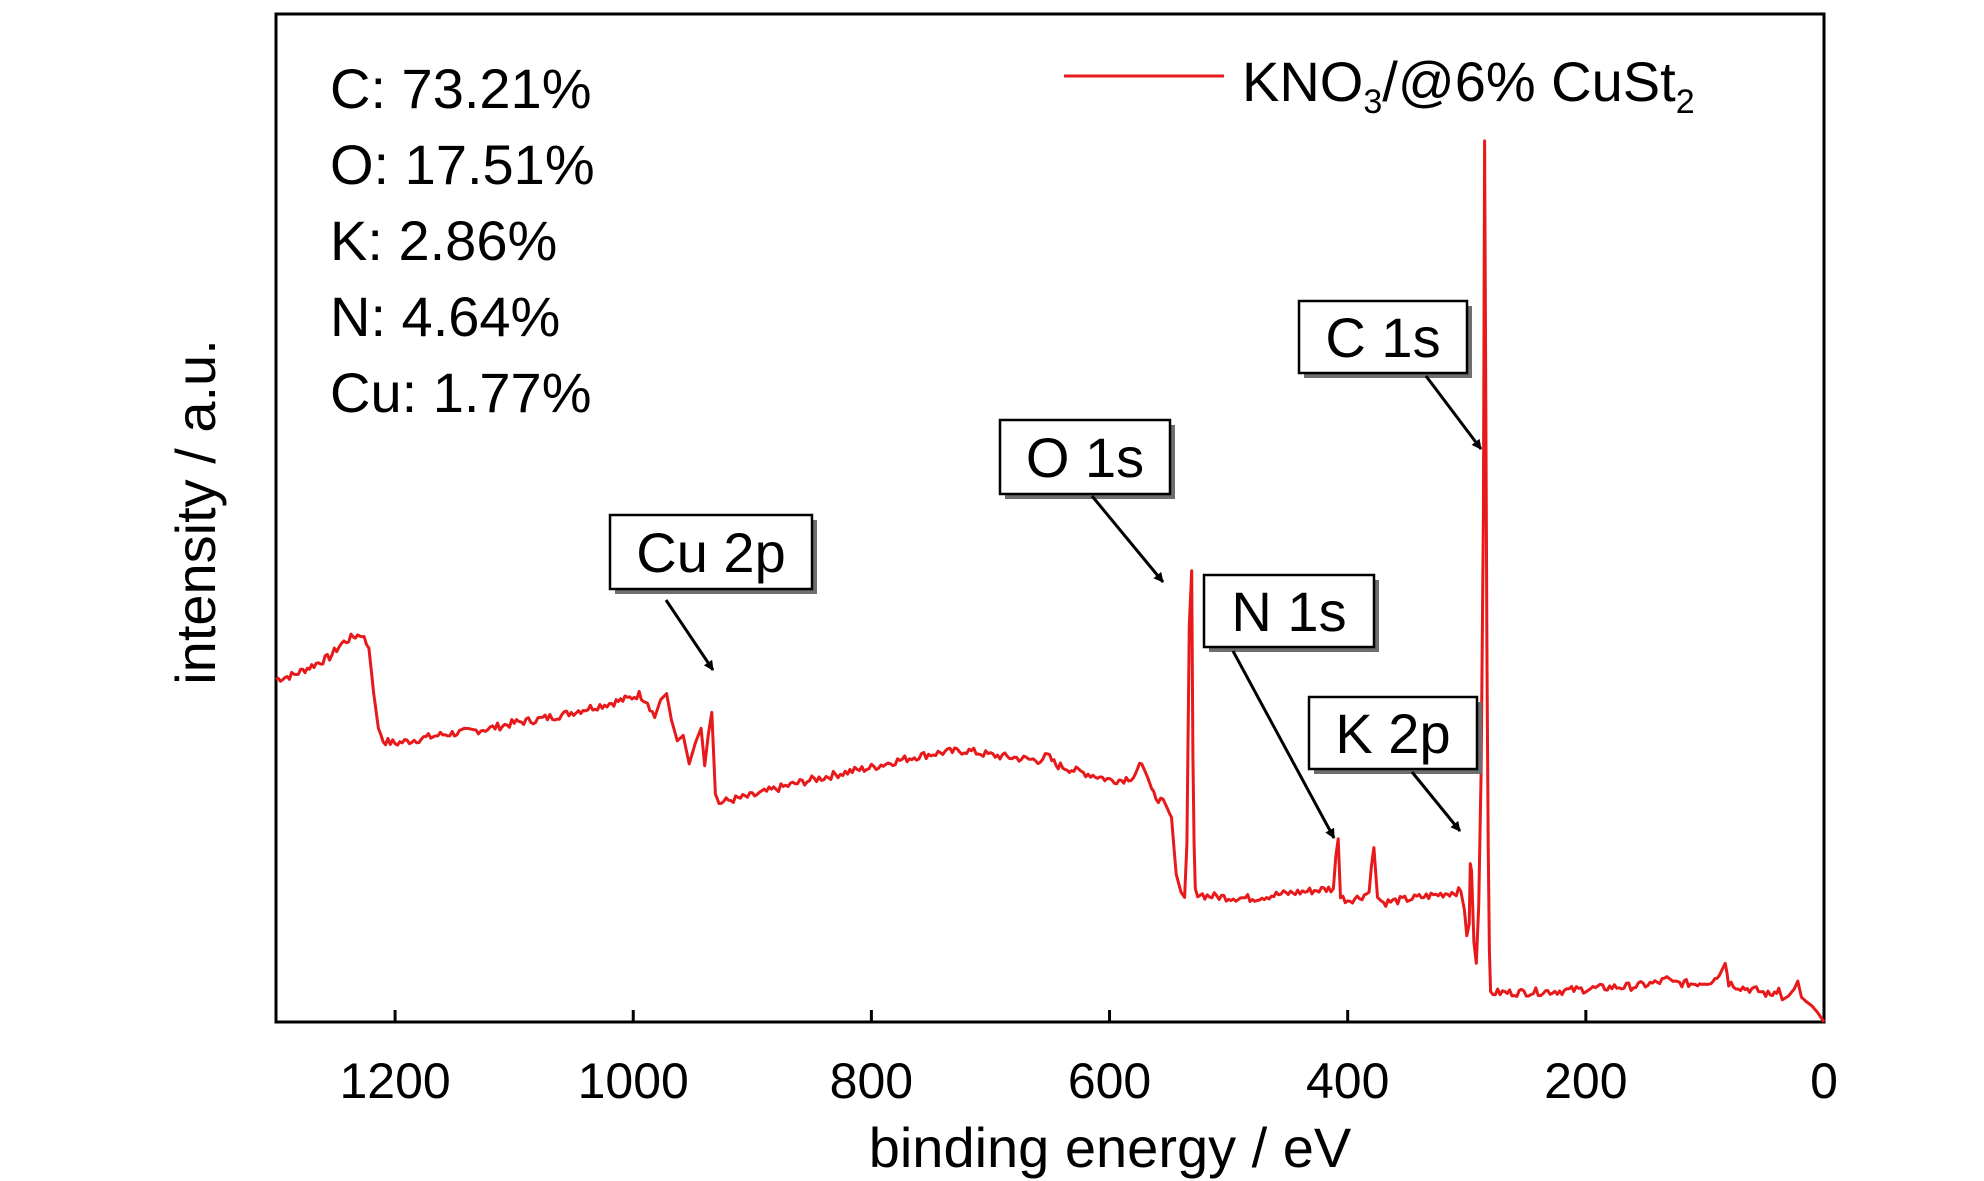  I want to click on annotation-label: C 1s, so click(1382, 337).